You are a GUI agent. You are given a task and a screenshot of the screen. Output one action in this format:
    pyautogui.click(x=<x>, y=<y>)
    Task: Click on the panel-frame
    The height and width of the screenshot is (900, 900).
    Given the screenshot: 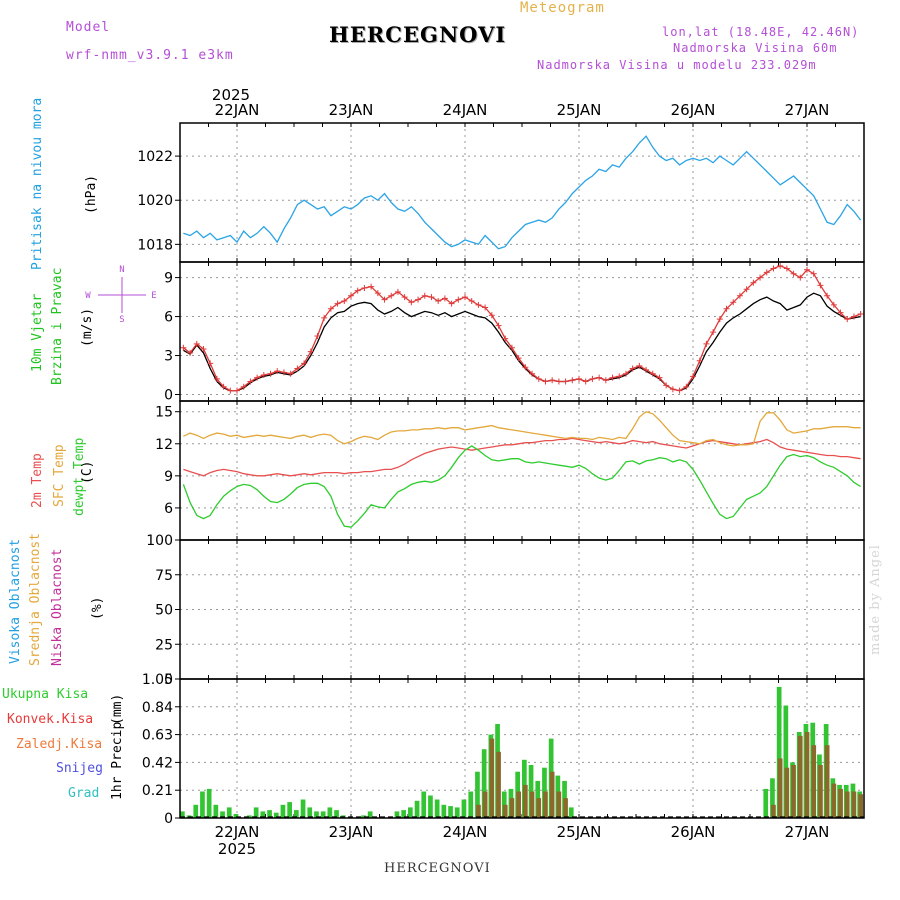 What is the action you would take?
    pyautogui.click(x=522, y=470)
    